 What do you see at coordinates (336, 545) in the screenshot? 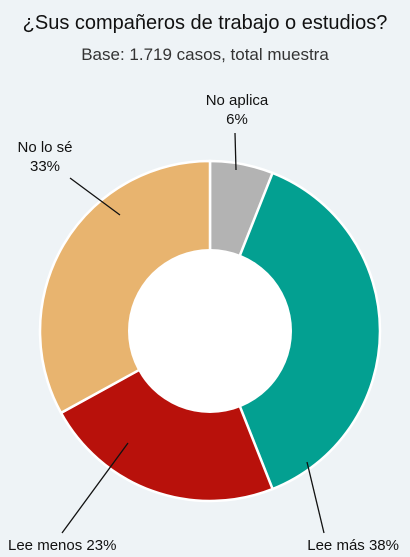
I see `slice-label-lee-mas-name: Lee más` at bounding box center [336, 545].